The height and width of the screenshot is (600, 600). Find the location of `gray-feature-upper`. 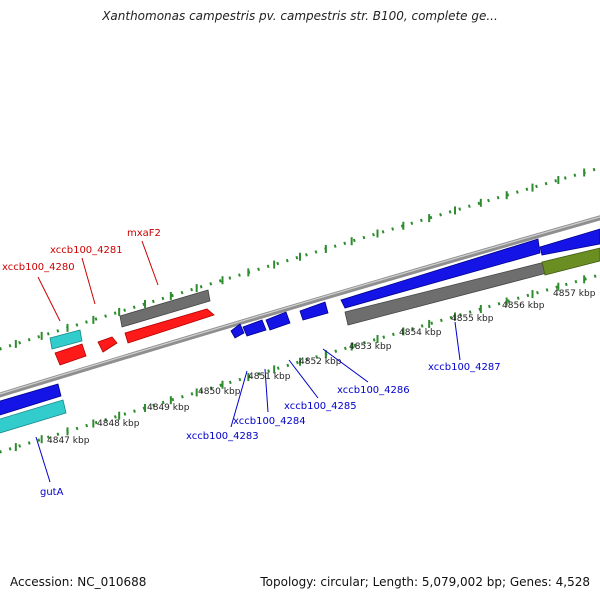

gray-feature-upper is located at coordinates (165, 308).